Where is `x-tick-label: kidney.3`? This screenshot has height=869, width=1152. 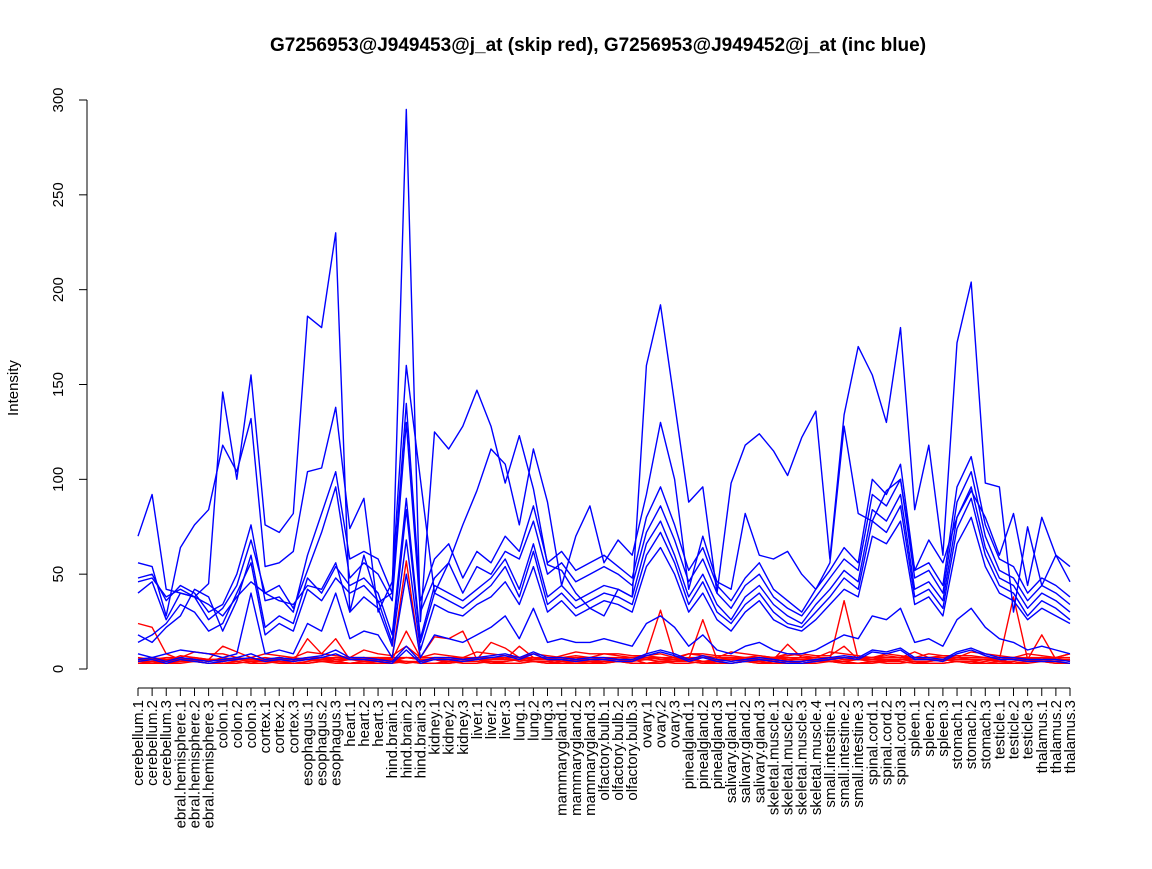 x-tick-label: kidney.3 is located at coordinates (463, 727).